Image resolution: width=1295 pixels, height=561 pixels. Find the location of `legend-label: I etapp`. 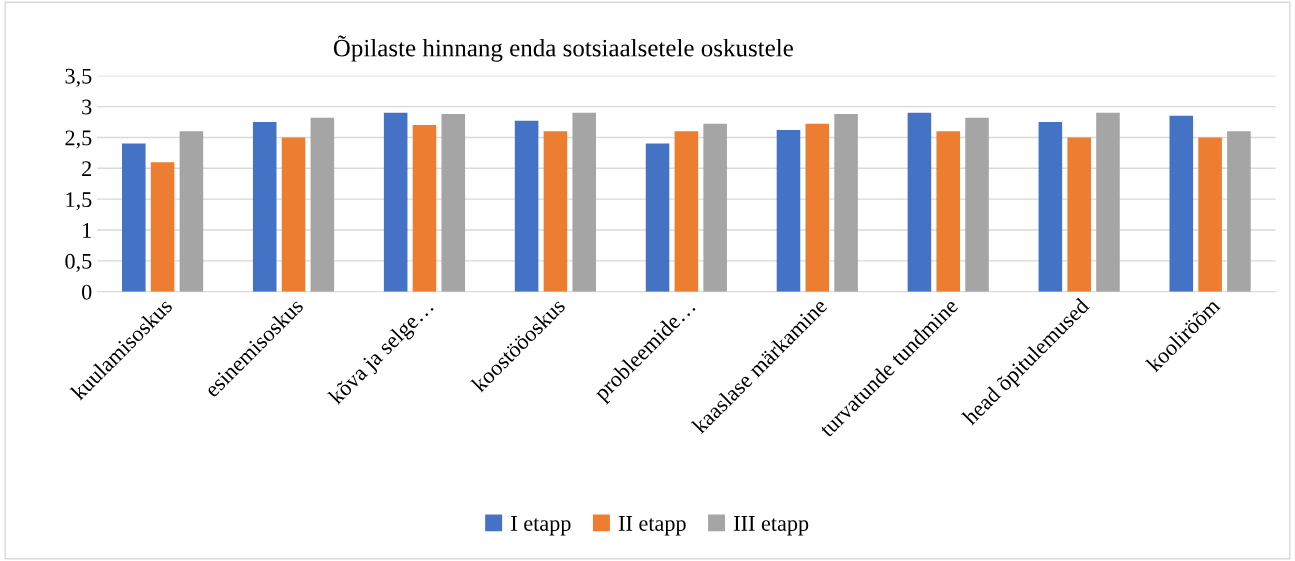

legend-label: I etapp is located at coordinates (541, 526).